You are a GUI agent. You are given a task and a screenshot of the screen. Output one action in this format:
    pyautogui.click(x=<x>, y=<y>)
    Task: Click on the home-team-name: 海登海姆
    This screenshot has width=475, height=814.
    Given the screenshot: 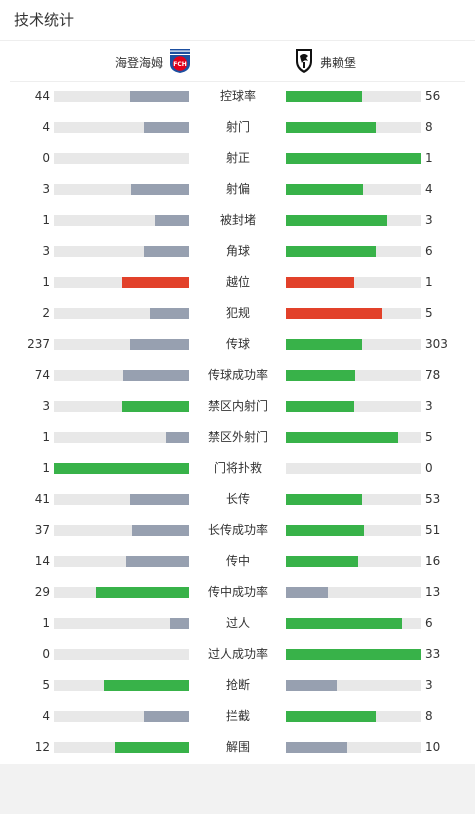 What is the action you would take?
    pyautogui.click(x=138, y=63)
    